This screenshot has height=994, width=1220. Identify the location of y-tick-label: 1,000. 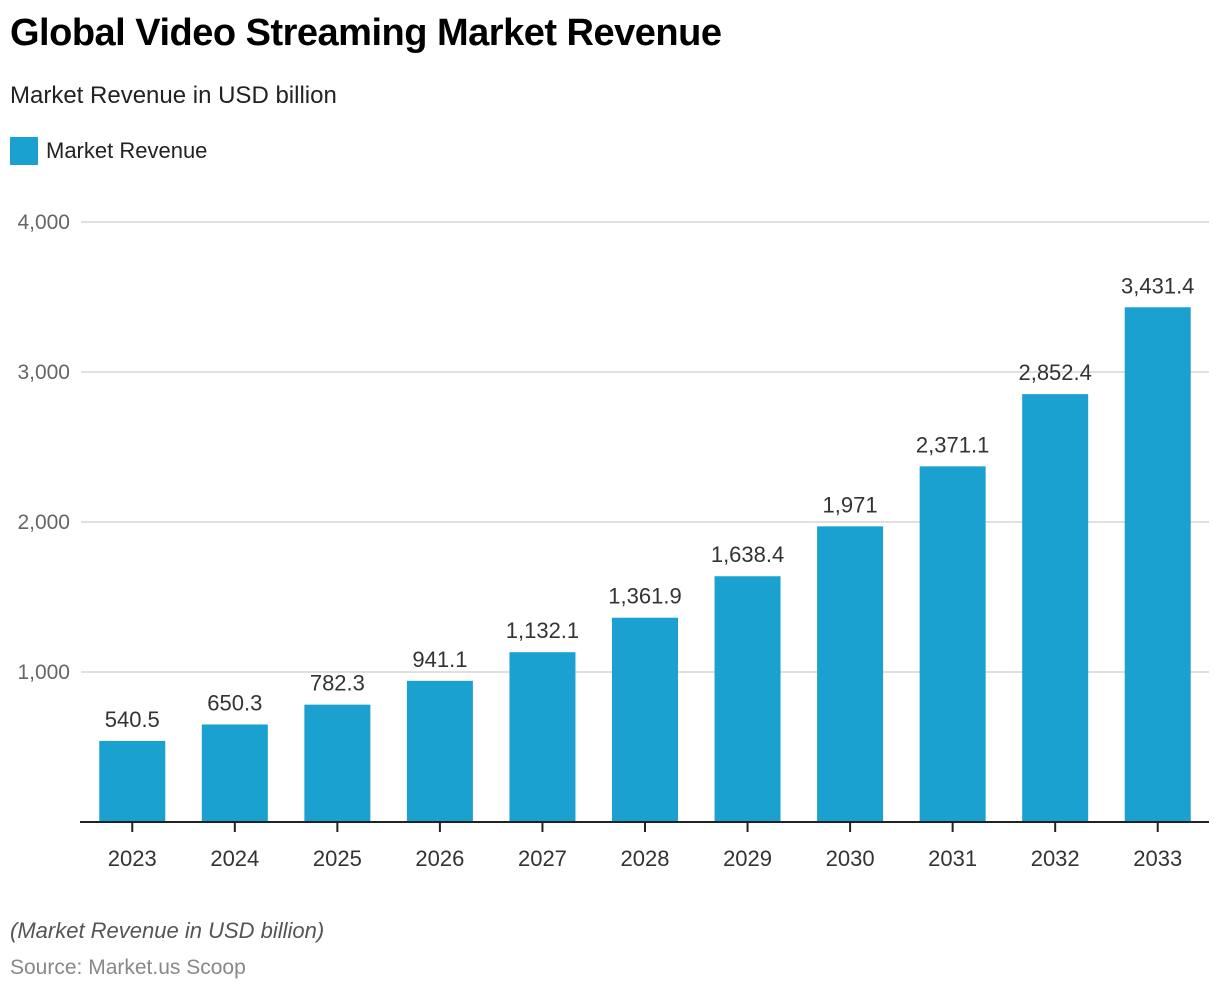
(43, 672).